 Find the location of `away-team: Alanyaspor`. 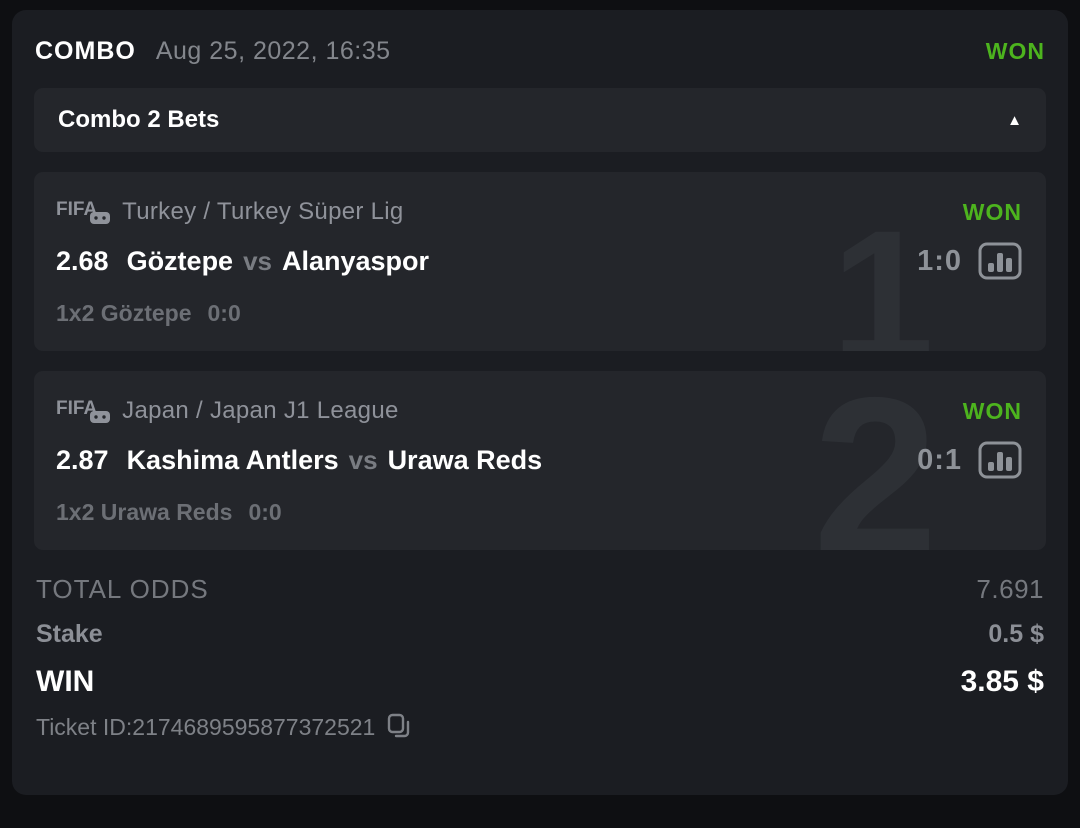

away-team: Alanyaspor is located at coordinates (356, 260).